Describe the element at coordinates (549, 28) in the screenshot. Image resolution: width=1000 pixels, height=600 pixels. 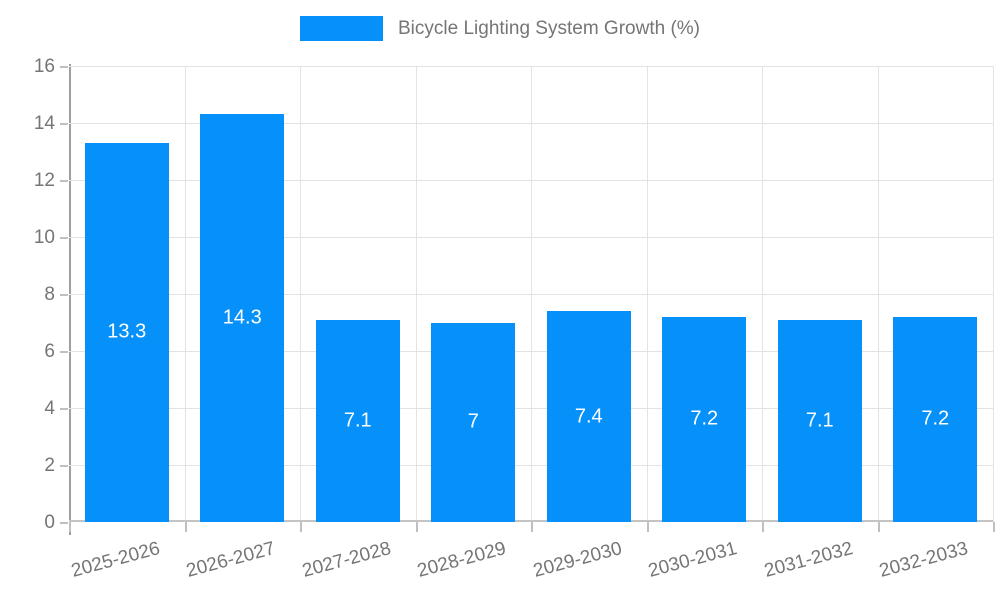
I see `chart-title: Bicycle Lighting System Growth (%)` at that location.